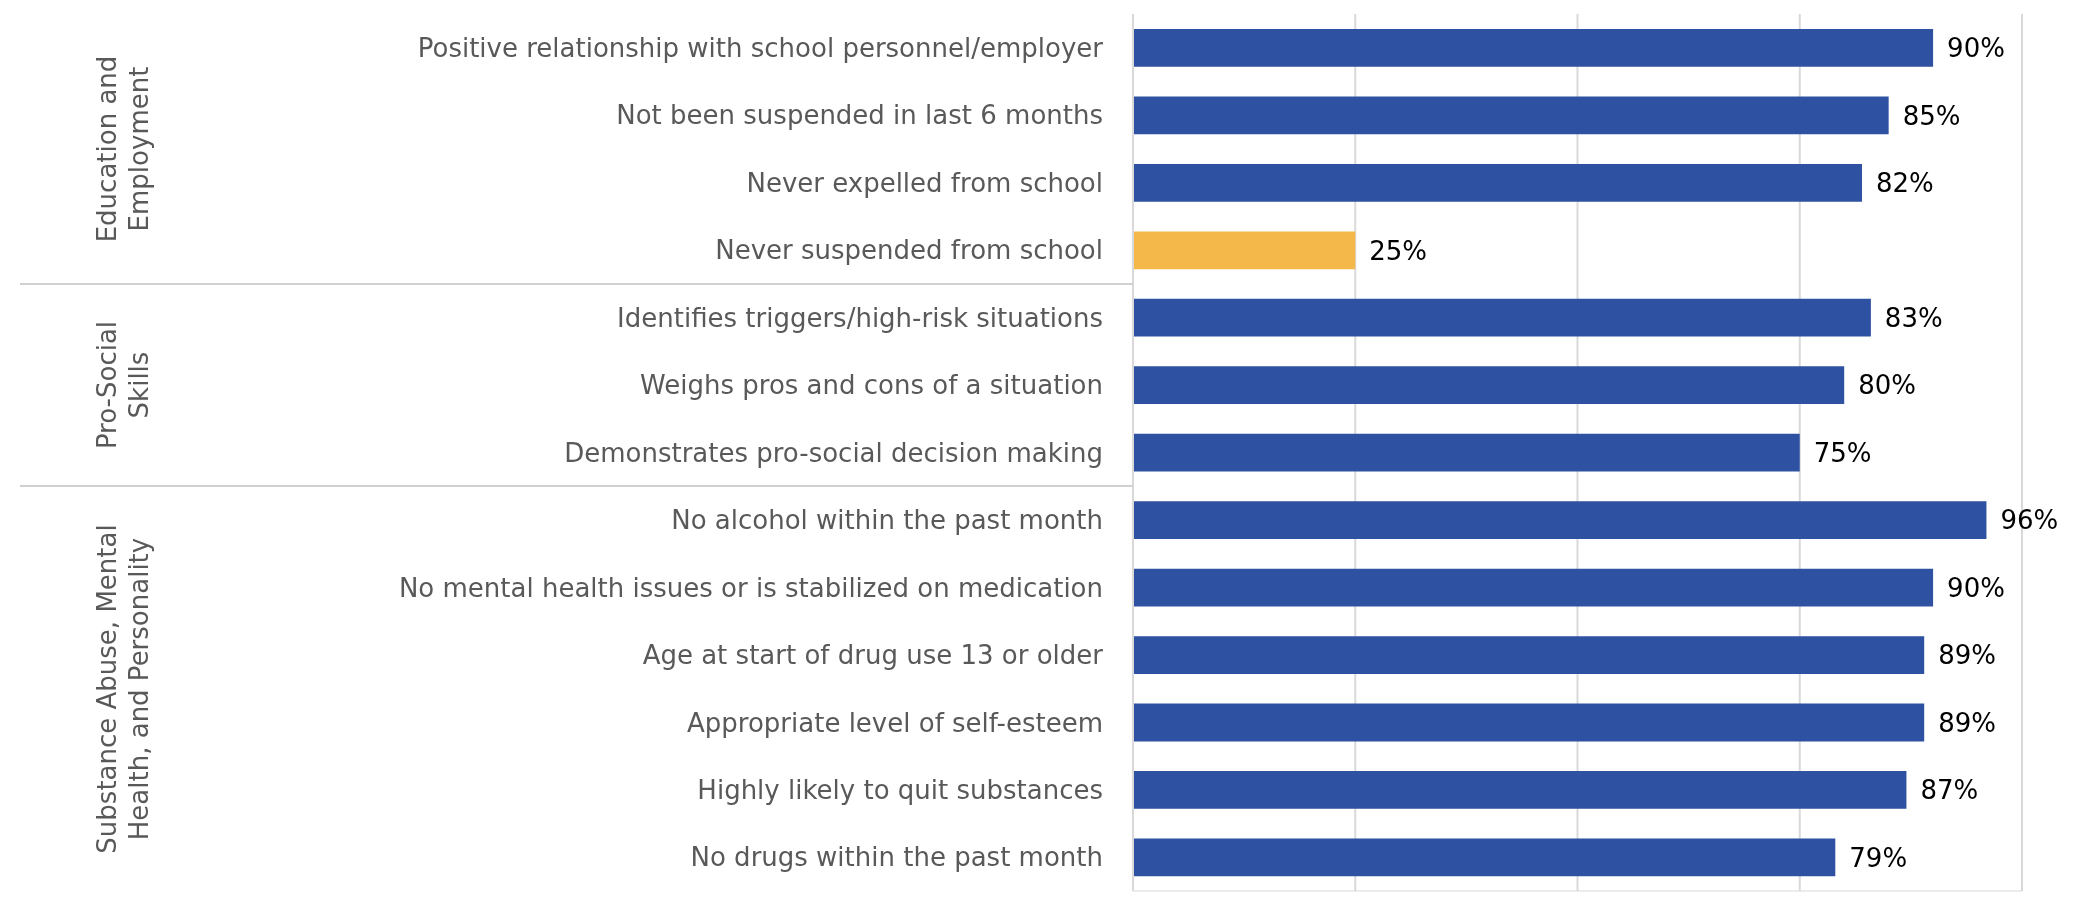 This screenshot has height=907, width=2100. Describe the element at coordinates (871, 385) in the screenshot. I see `y-tick-label: Weighs pros and cons of a situation` at that location.